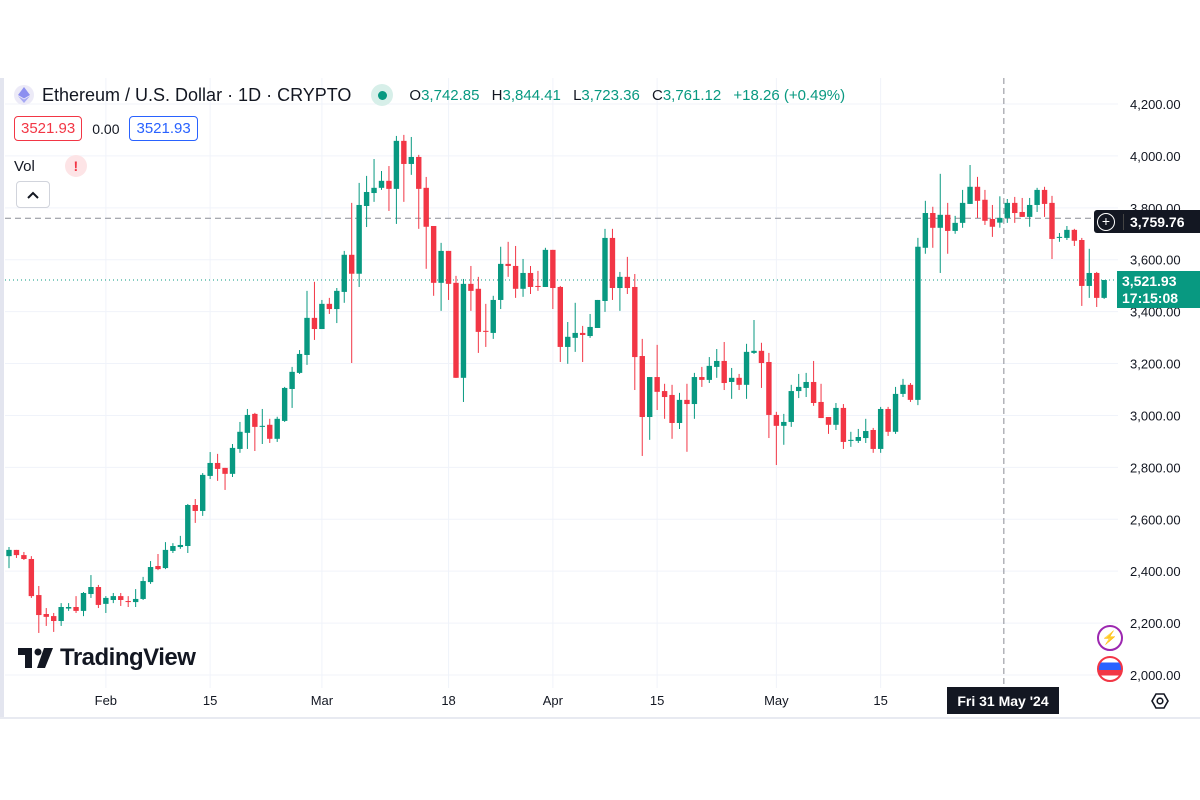 The height and width of the screenshot is (800, 1200). Describe the element at coordinates (107, 658) in the screenshot. I see `tradingview-logo: TradingView` at that location.